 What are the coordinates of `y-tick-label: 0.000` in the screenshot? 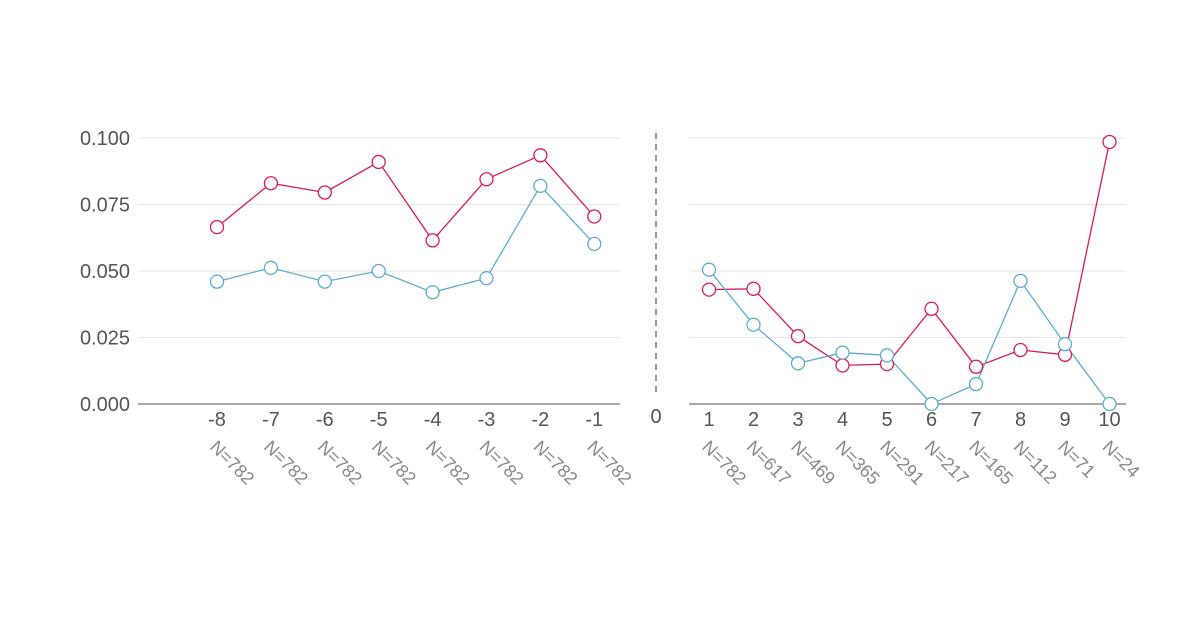 It's located at (105, 405).